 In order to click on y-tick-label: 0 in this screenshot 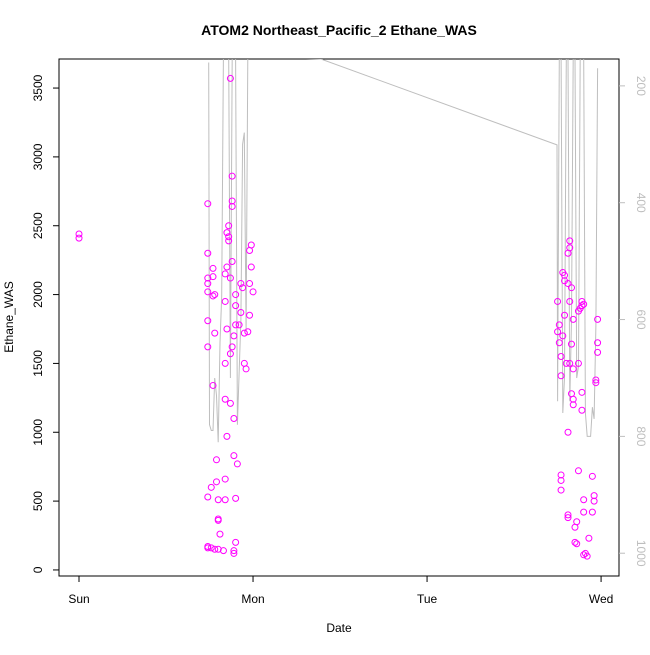, I will do `click(38, 569)`.